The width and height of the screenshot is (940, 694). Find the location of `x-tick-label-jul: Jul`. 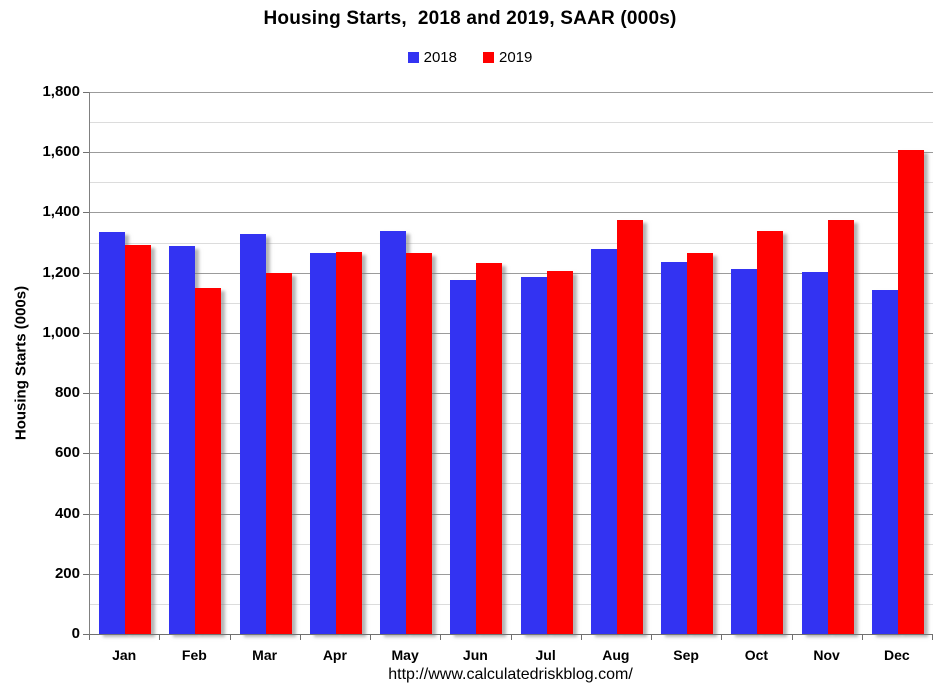

x-tick-label-jul: Jul is located at coordinates (545, 655).